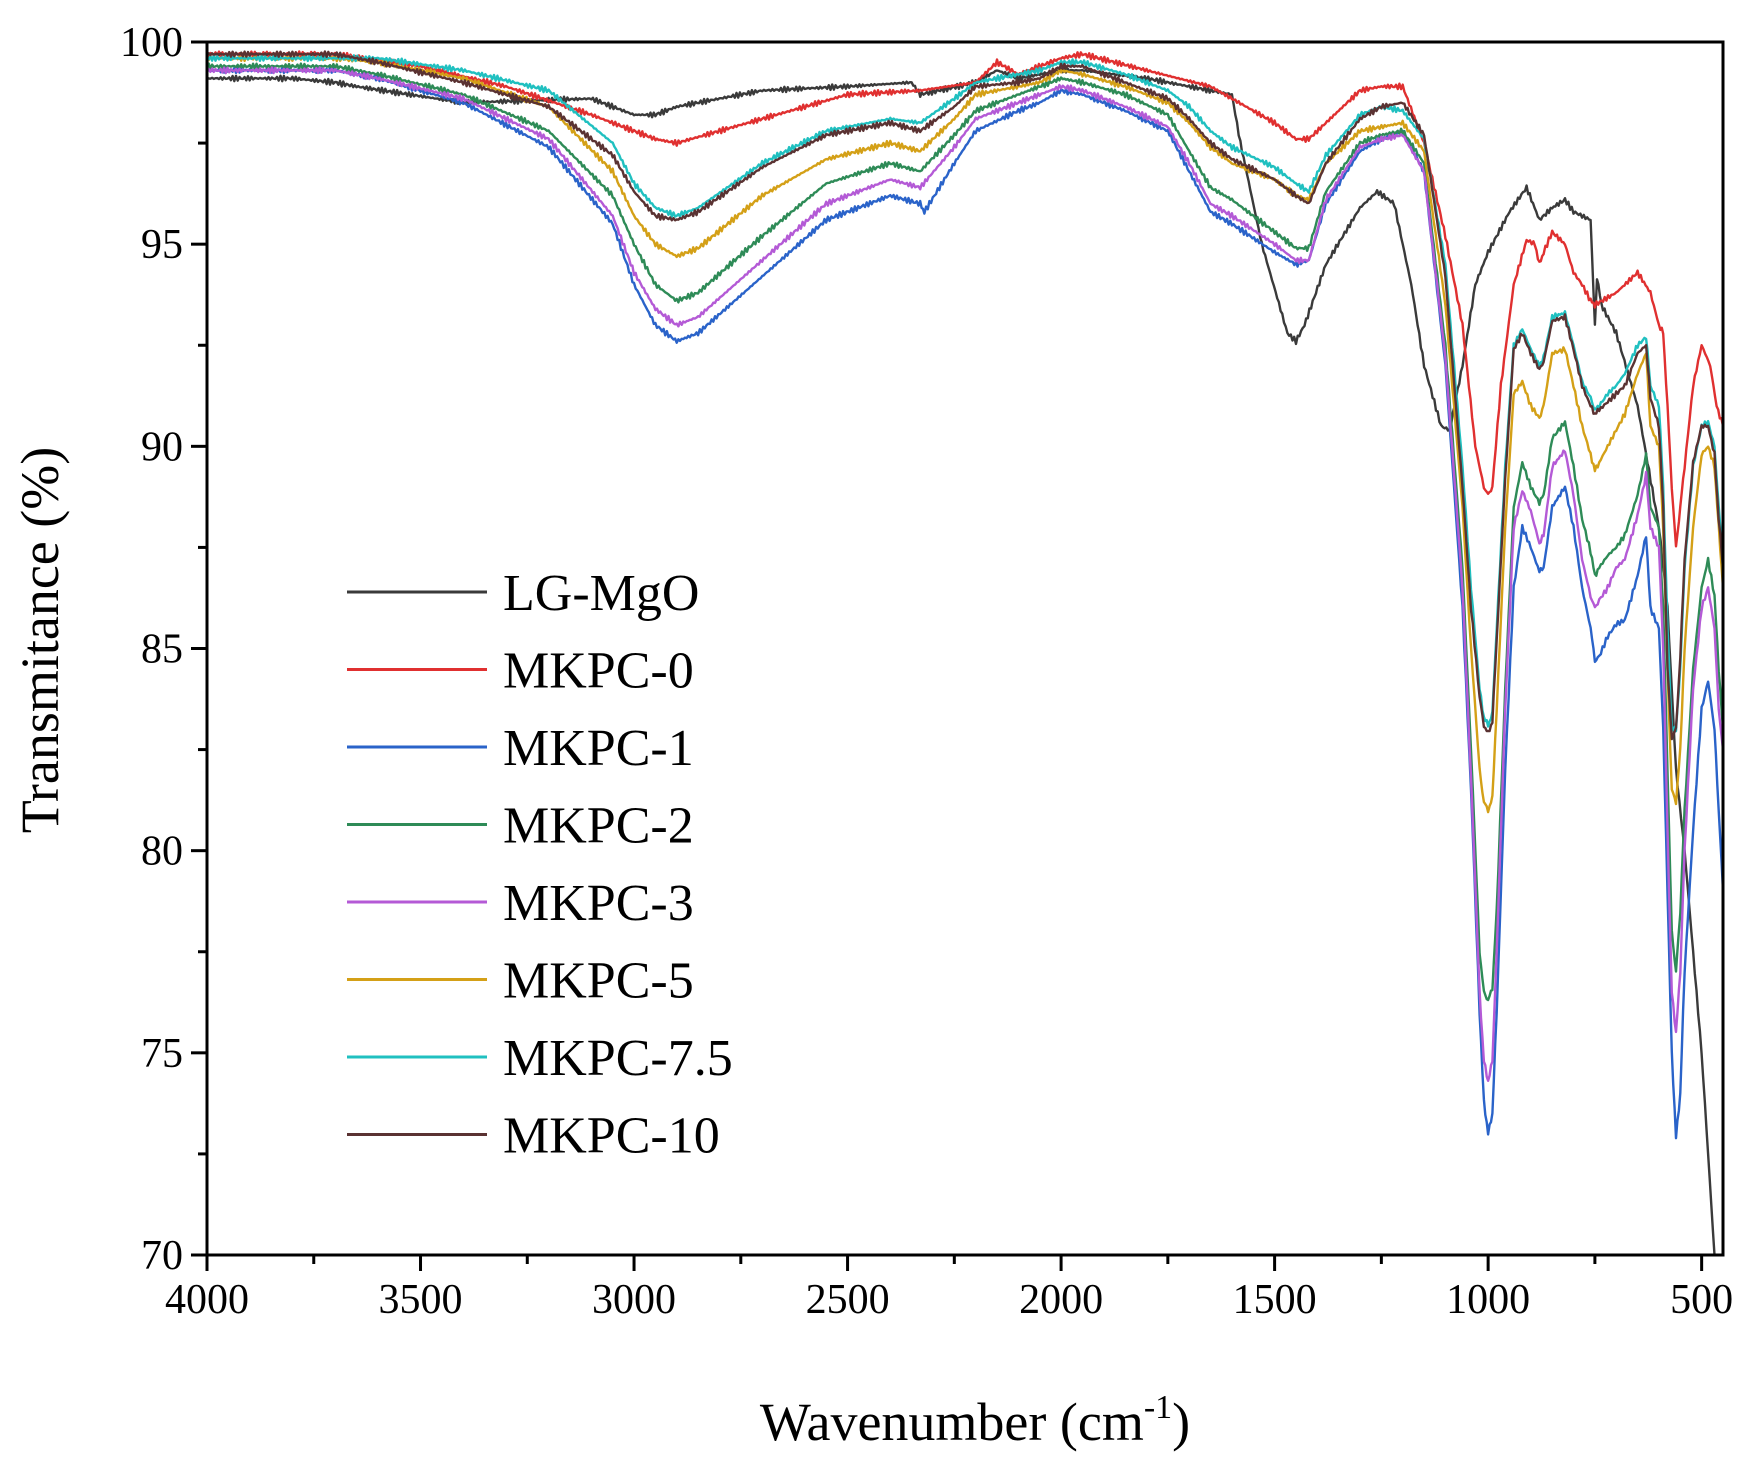 This screenshot has height=1468, width=1748. Describe the element at coordinates (618, 1058) in the screenshot. I see `legend-label: MKPC-7.5` at that location.